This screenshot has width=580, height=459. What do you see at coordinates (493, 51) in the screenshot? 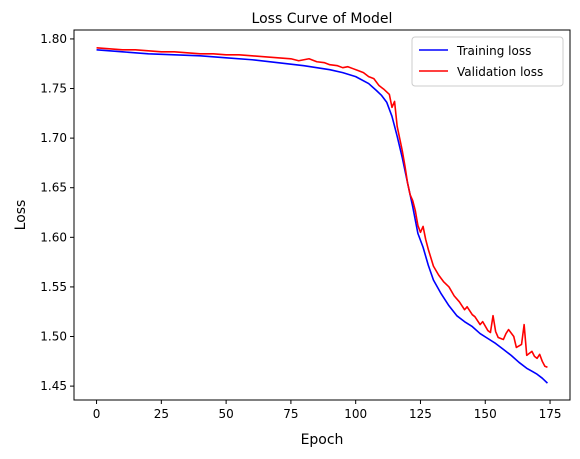
I see `legend-training-label: Training loss` at bounding box center [493, 51].